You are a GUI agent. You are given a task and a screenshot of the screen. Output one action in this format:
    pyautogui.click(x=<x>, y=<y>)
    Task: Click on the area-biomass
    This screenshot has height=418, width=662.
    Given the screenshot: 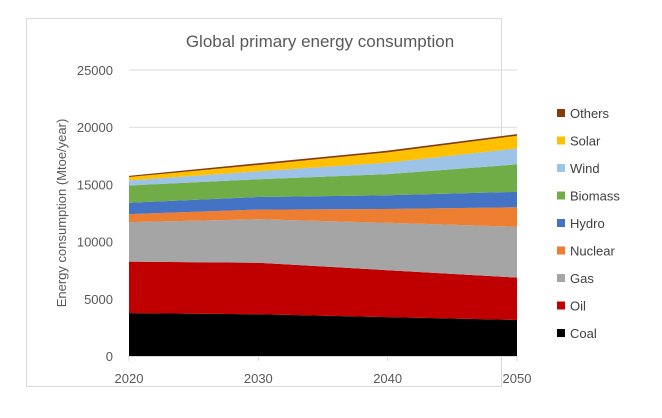 What is the action you would take?
    pyautogui.click(x=323, y=183)
    